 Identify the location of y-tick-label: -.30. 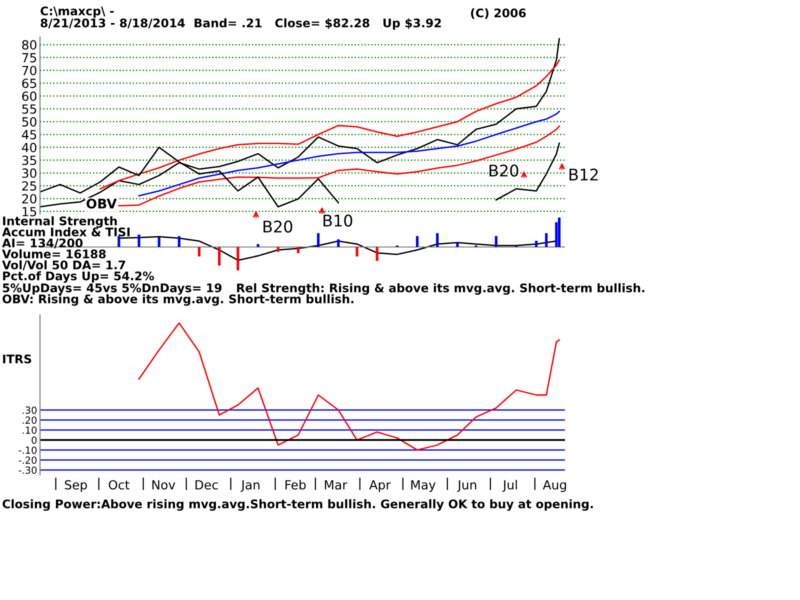
(27, 470).